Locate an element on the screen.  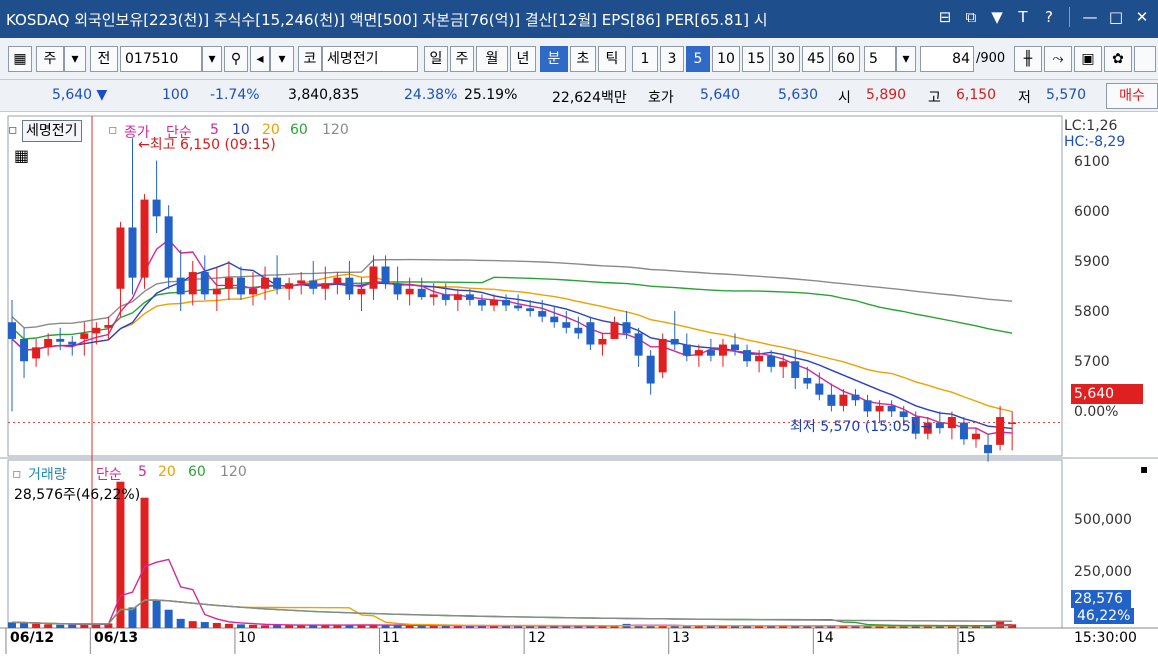
minimize-button: — is located at coordinates (1090, 17).